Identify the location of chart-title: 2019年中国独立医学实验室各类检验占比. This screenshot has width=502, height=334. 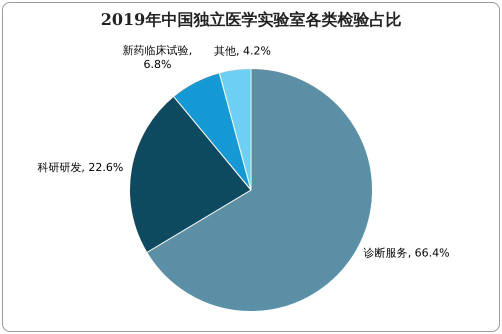
(251, 20).